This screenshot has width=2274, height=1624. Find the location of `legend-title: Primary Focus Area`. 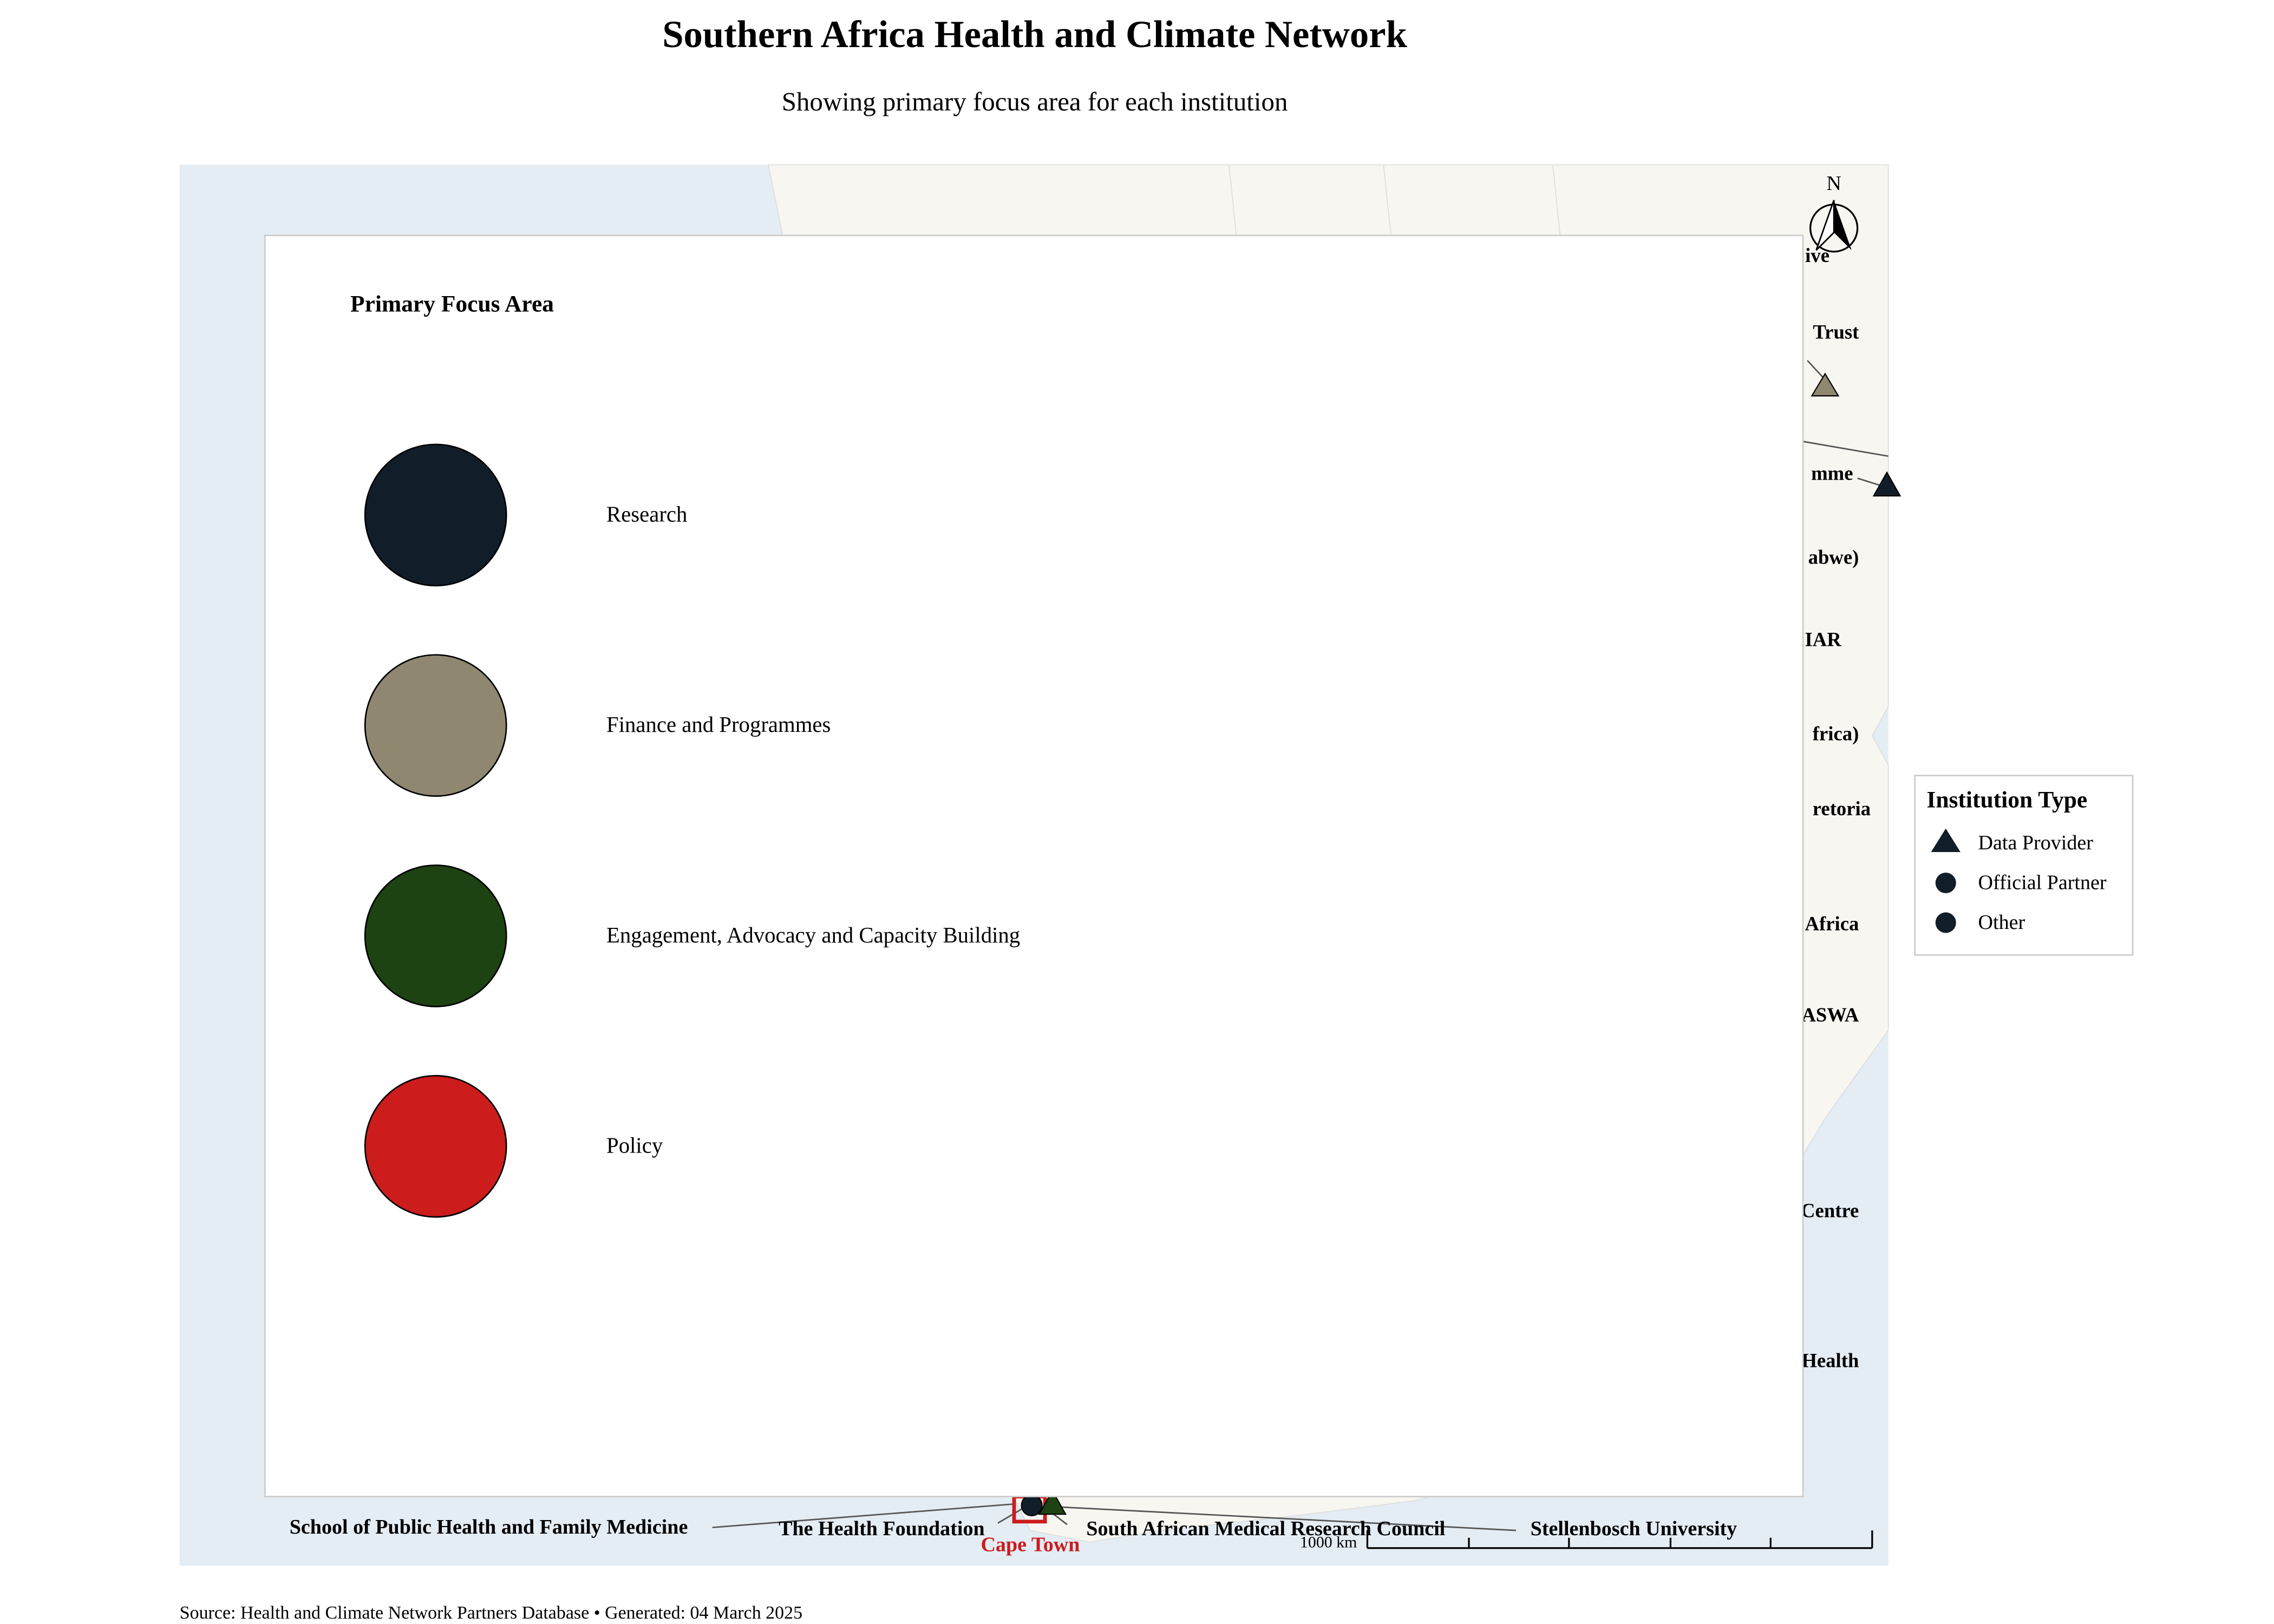

legend-title: Primary Focus Area is located at coordinates (452, 304).